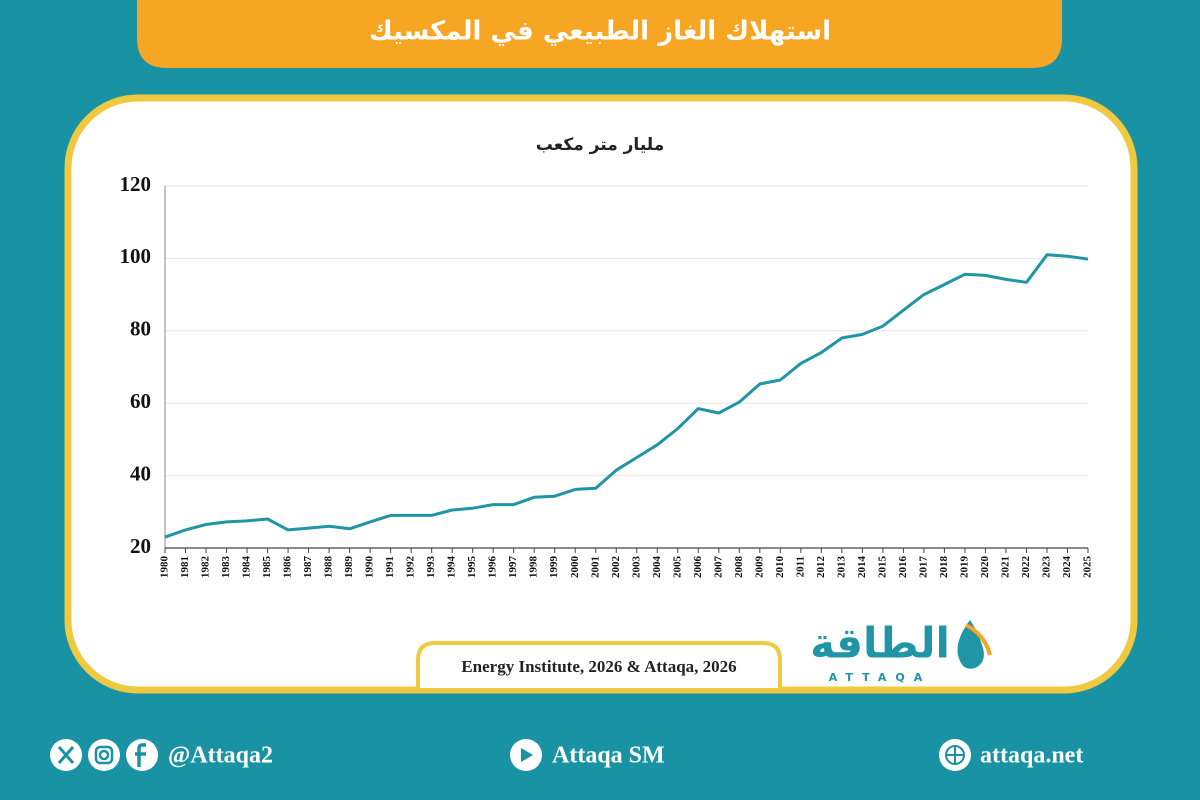 This screenshot has width=1200, height=800. I want to click on instagram-icon, so click(104, 755).